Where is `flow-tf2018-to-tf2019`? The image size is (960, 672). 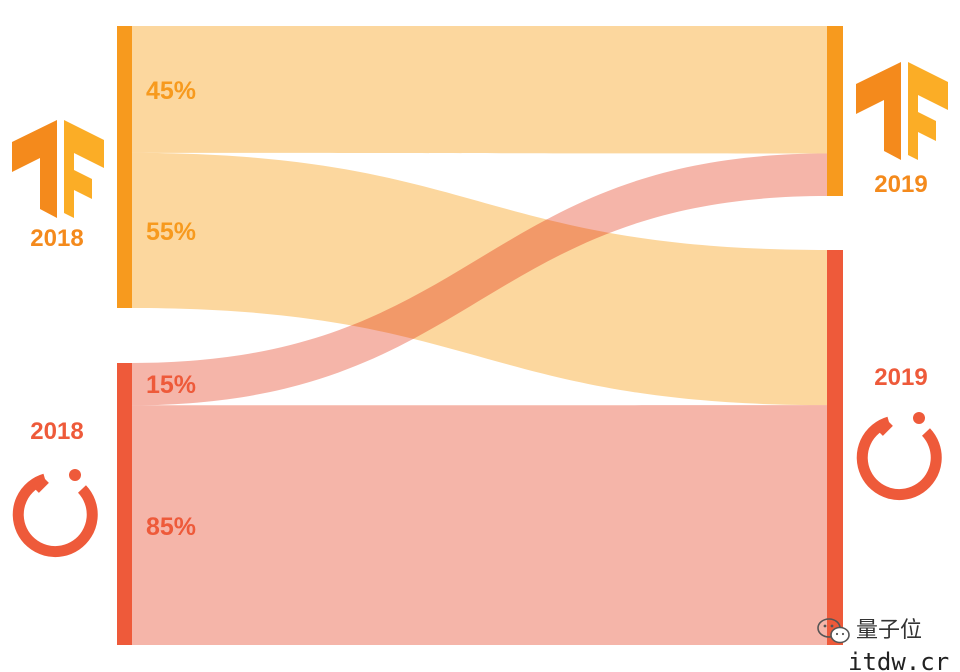 flow-tf2018-to-tf2019 is located at coordinates (479, 90).